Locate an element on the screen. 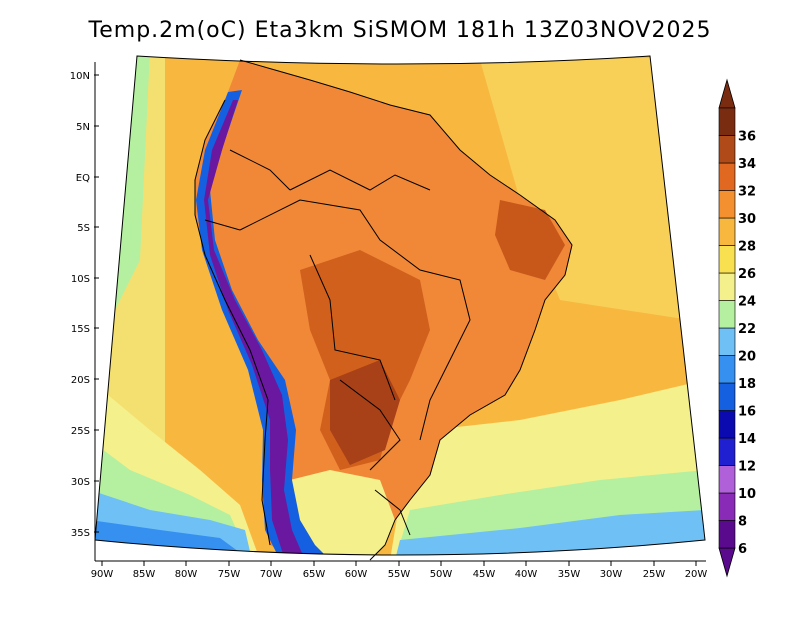 This screenshot has width=800, height=618. northeast-hot-zone is located at coordinates (530, 240).